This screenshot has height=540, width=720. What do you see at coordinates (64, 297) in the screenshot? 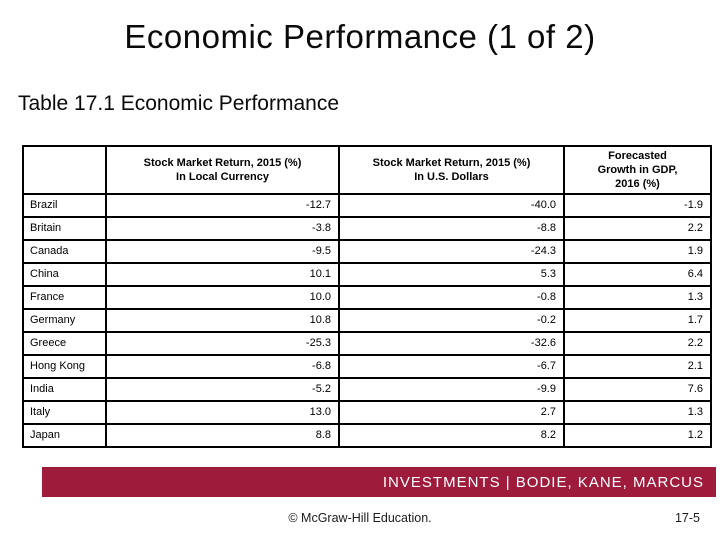
I see `country-cell: France` at bounding box center [64, 297].